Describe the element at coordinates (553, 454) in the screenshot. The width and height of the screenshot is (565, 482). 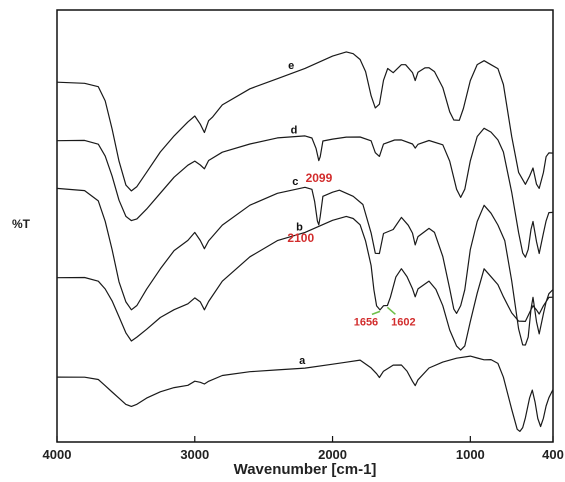
I see `x-tick-label: 400` at that location.